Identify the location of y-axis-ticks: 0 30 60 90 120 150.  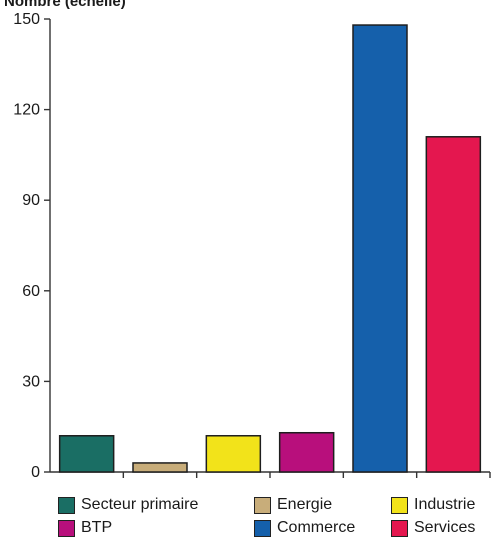
(31, 246).